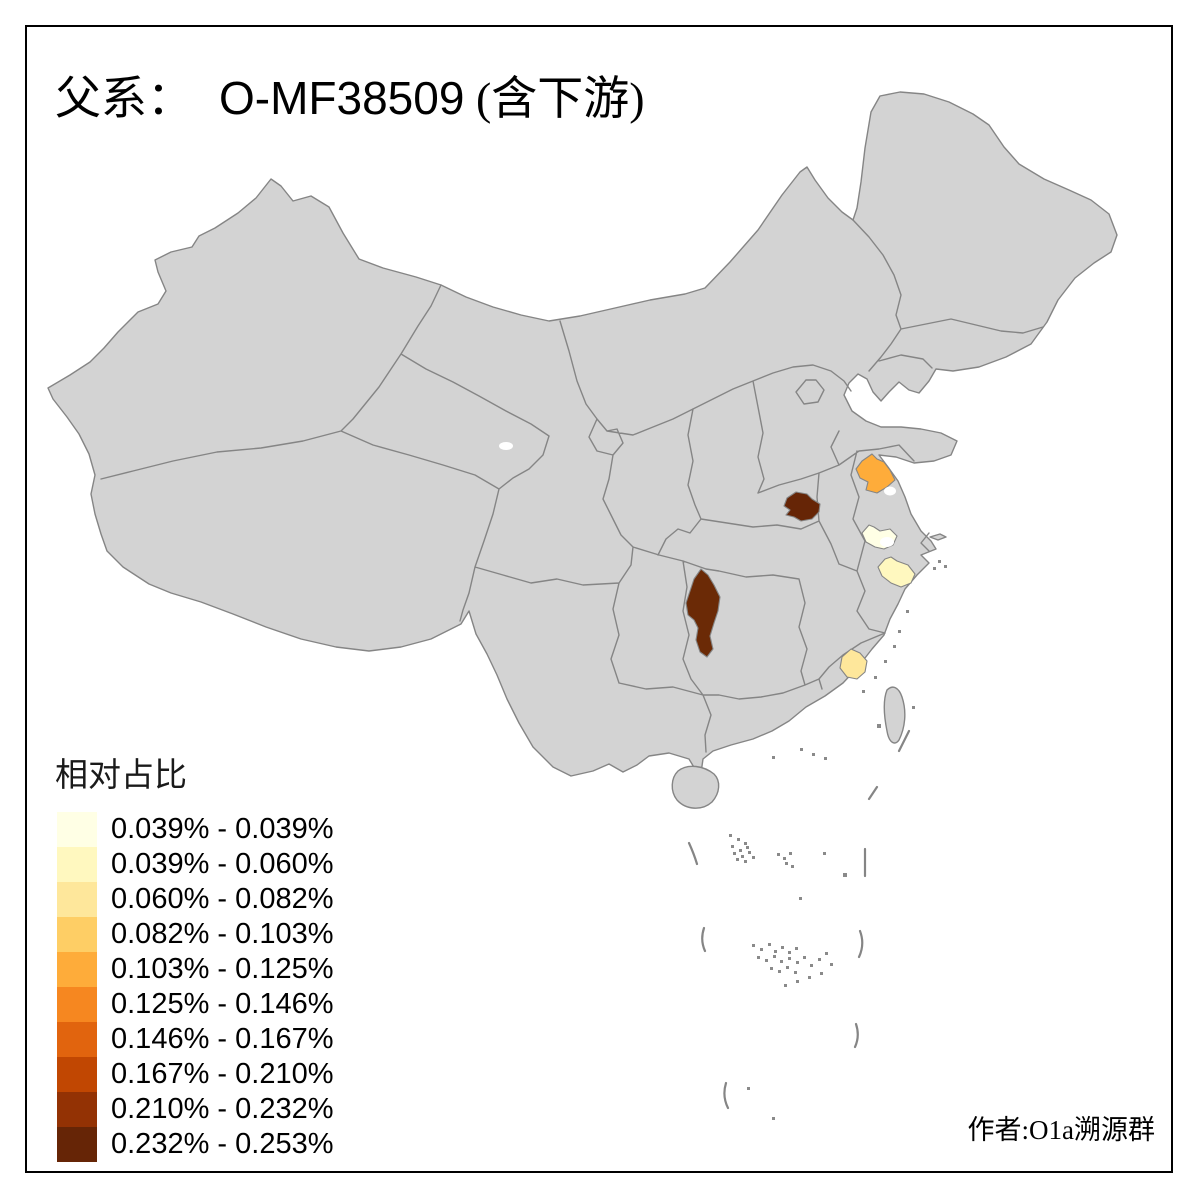  What do you see at coordinates (222, 864) in the screenshot?
I see `legend-label: 0.039% - 0.060%` at bounding box center [222, 864].